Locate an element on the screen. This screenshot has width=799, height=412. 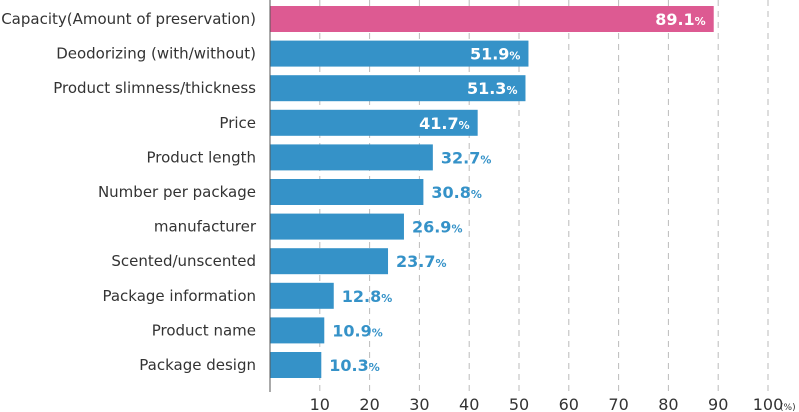
x-axis-unit: (%) is located at coordinates (788, 407).